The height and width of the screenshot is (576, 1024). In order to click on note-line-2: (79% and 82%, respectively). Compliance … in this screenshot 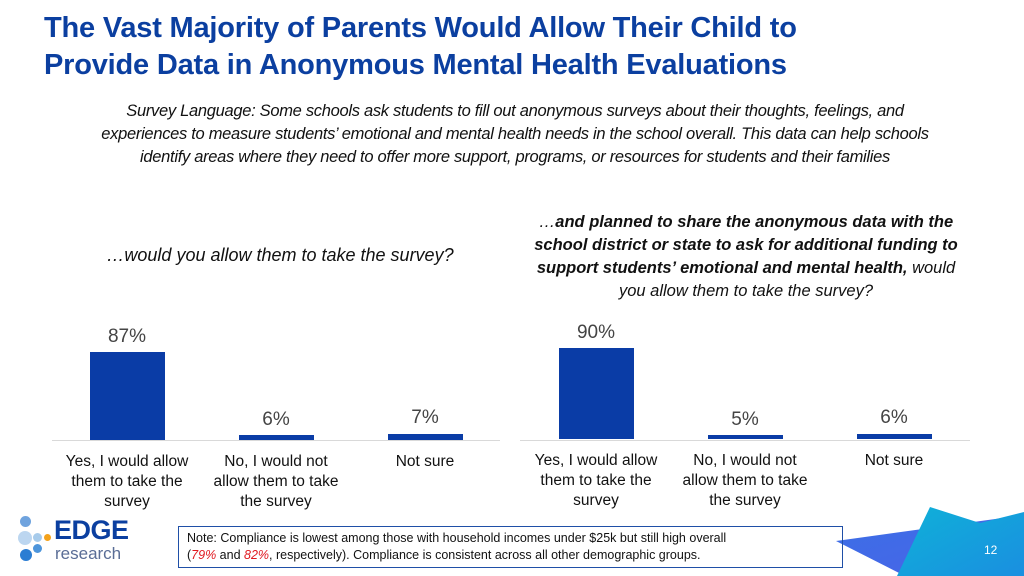, I will do `click(510, 555)`.